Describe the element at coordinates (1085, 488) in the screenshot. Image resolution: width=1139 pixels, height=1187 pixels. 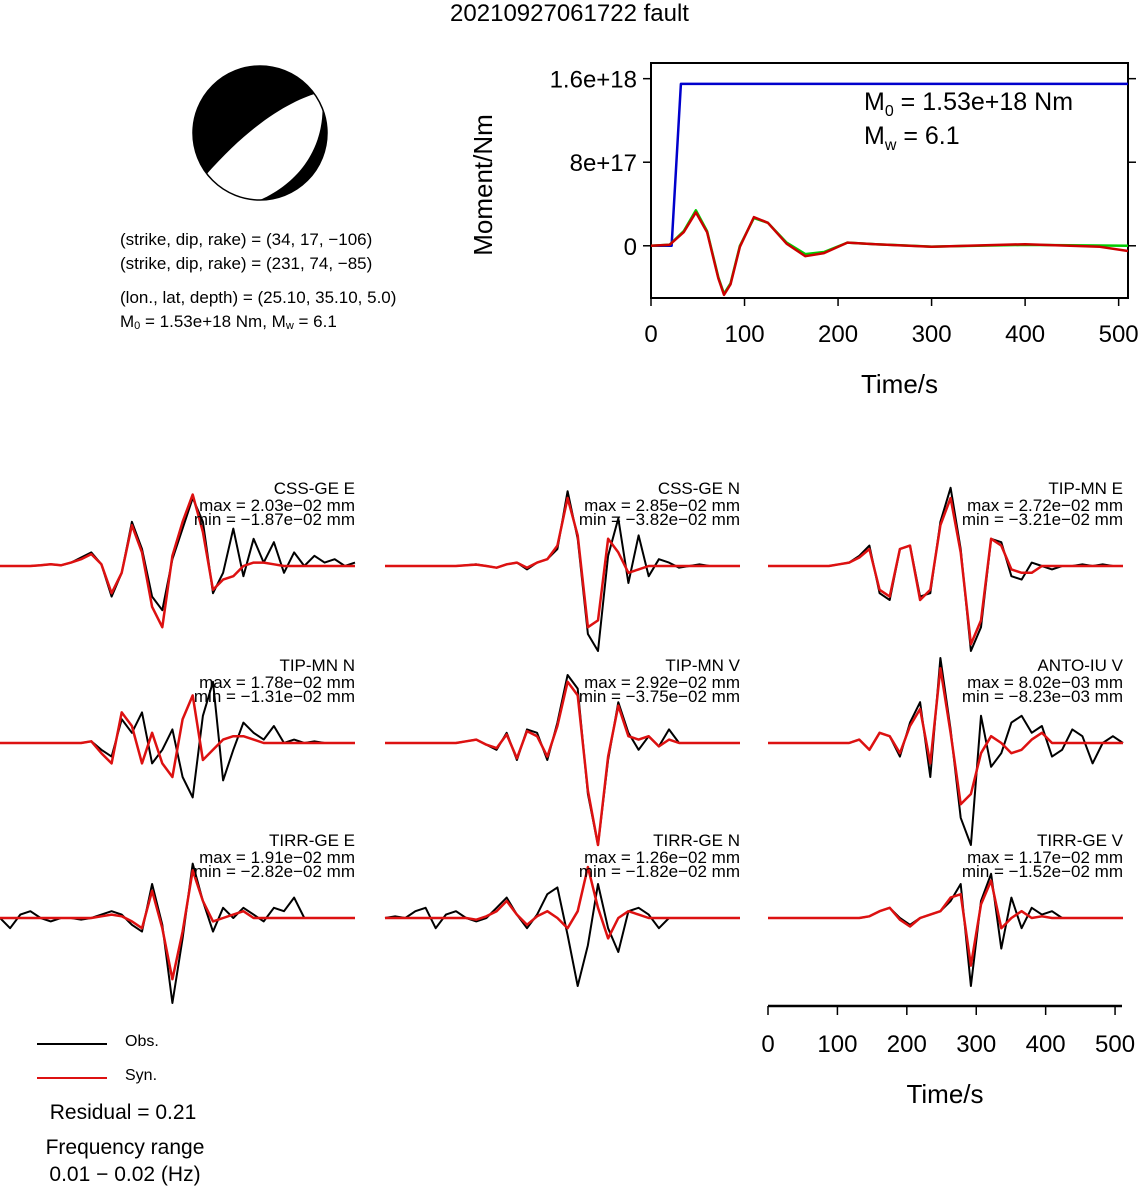
I see `station-label: TIP-MN E` at that location.